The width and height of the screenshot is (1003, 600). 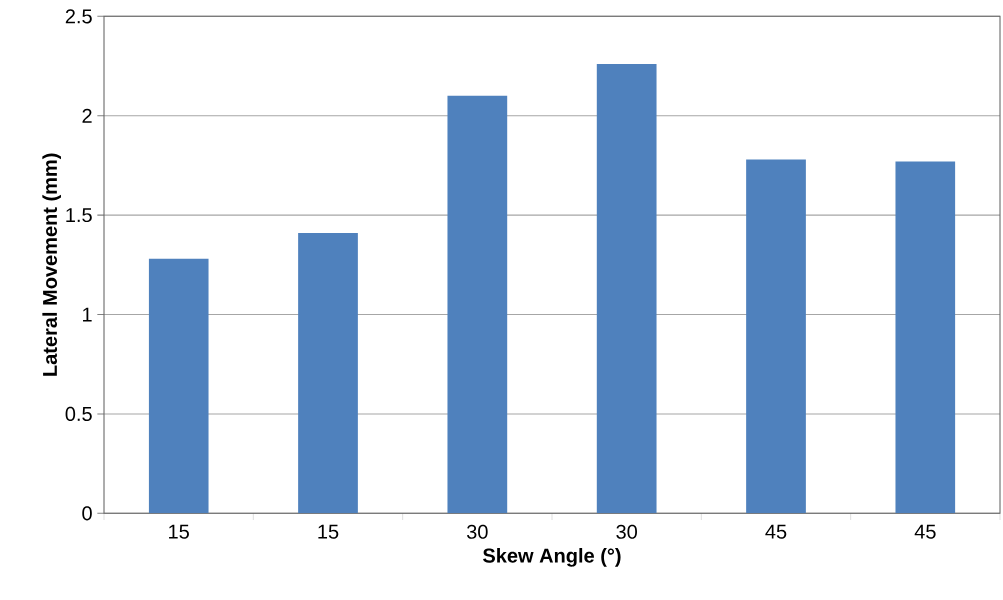 What do you see at coordinates (87, 314) in the screenshot?
I see `y-tick-label: 1` at bounding box center [87, 314].